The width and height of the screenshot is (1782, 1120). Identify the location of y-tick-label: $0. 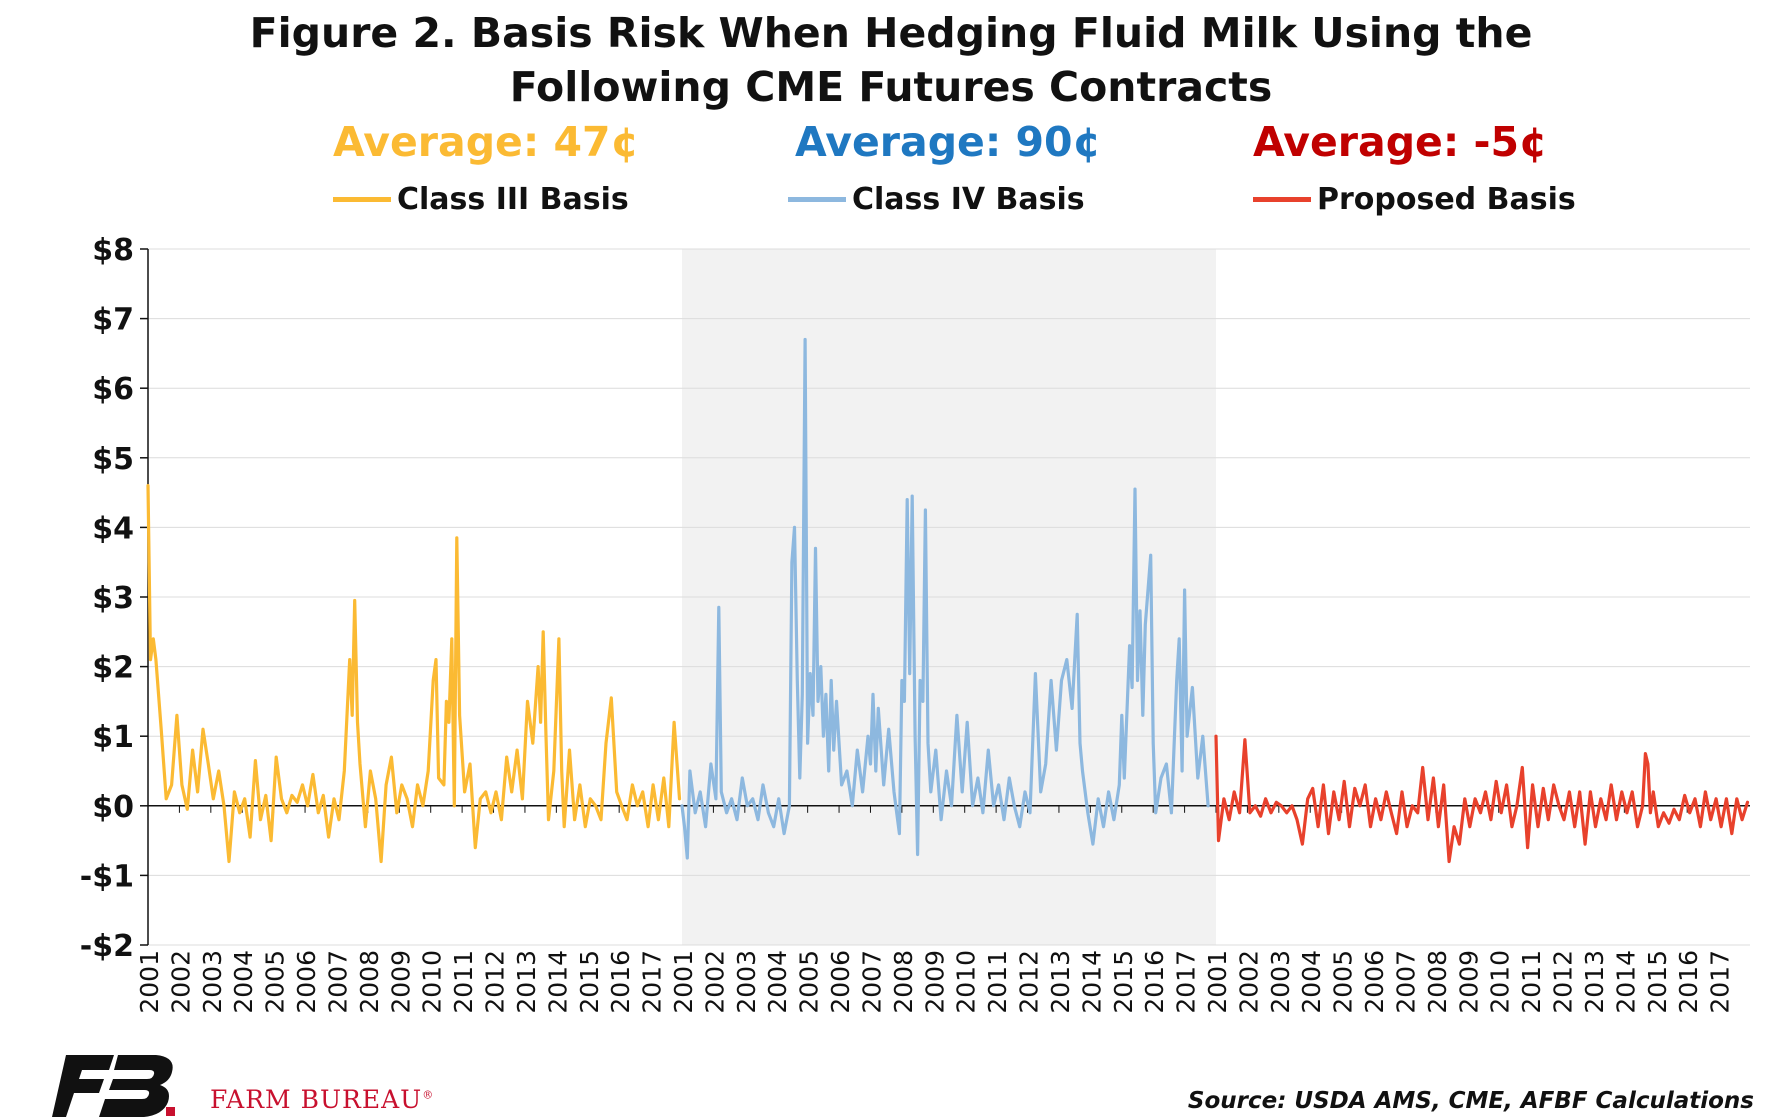
(113, 807).